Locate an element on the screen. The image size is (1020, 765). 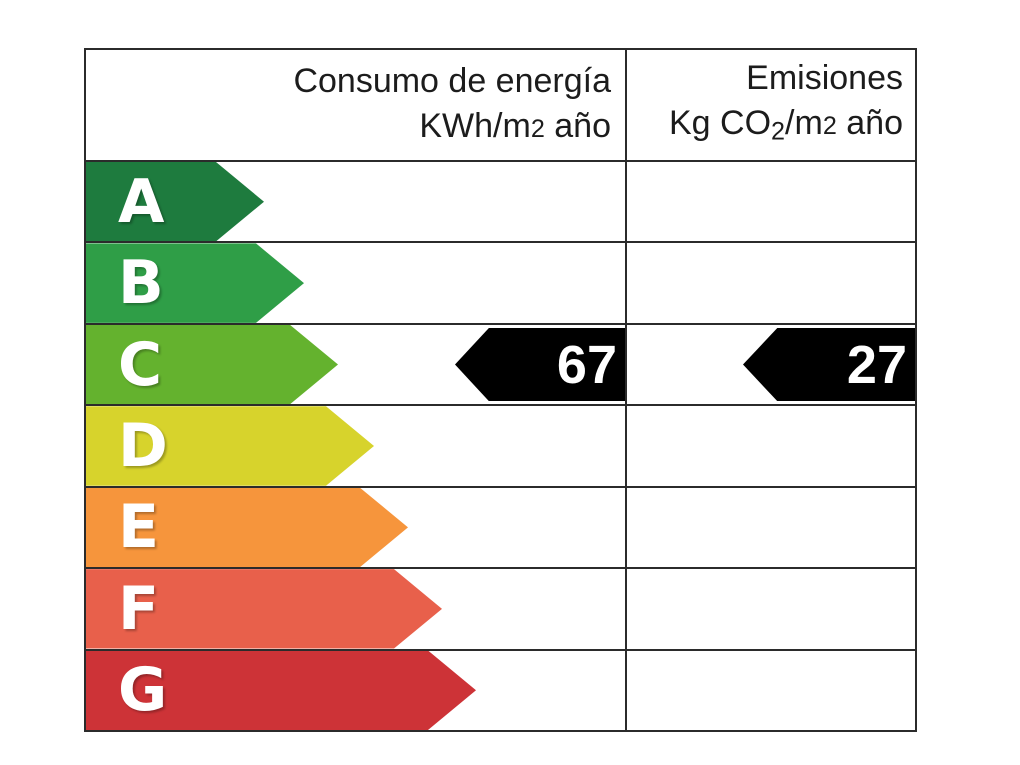
rating-arrow: G is located at coordinates (281, 690).